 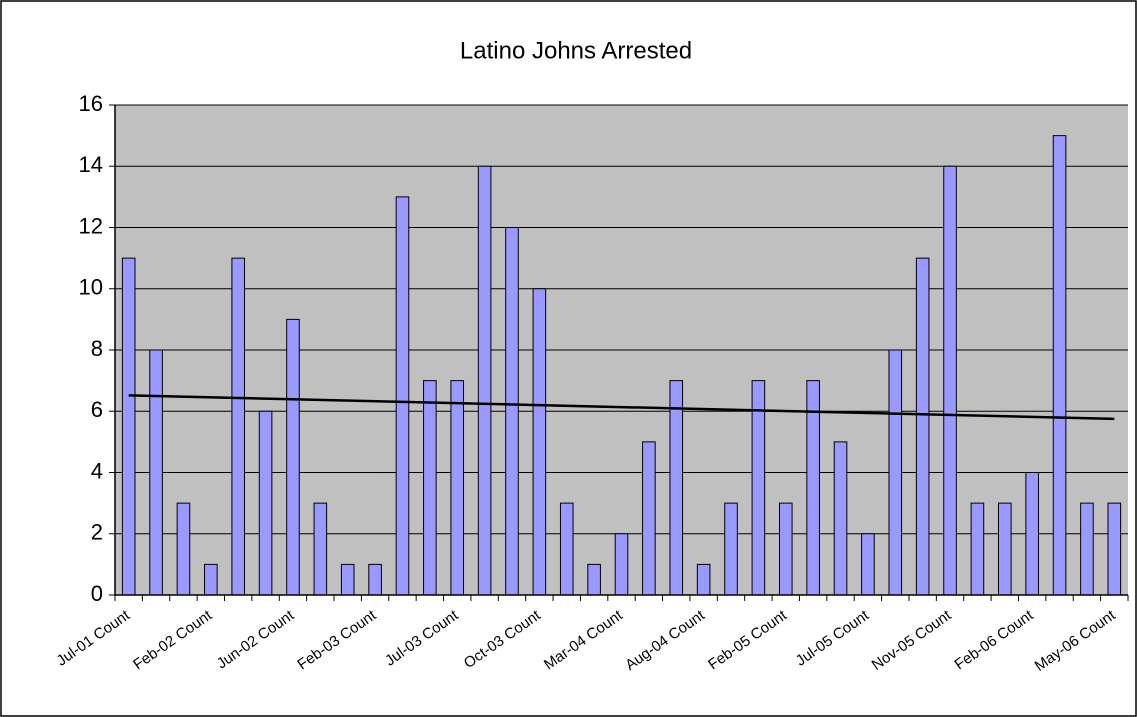 I want to click on y-tick-label: 8, so click(x=97, y=348).